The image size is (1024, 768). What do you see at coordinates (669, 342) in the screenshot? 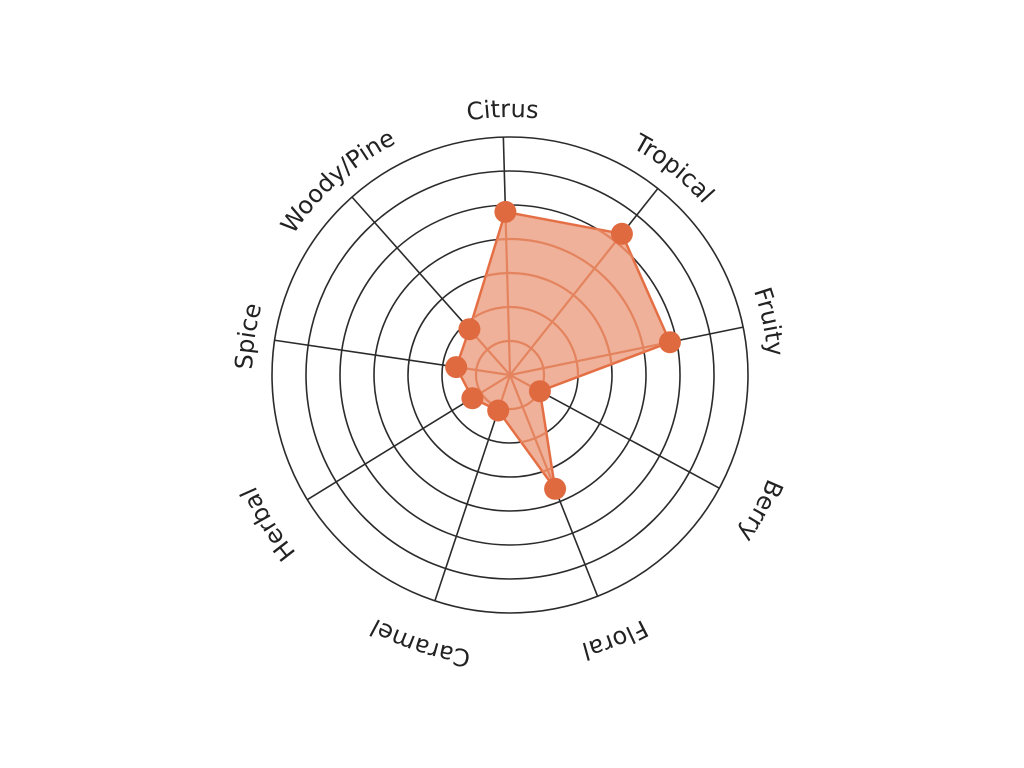
I see `data-point-fruity` at bounding box center [669, 342].